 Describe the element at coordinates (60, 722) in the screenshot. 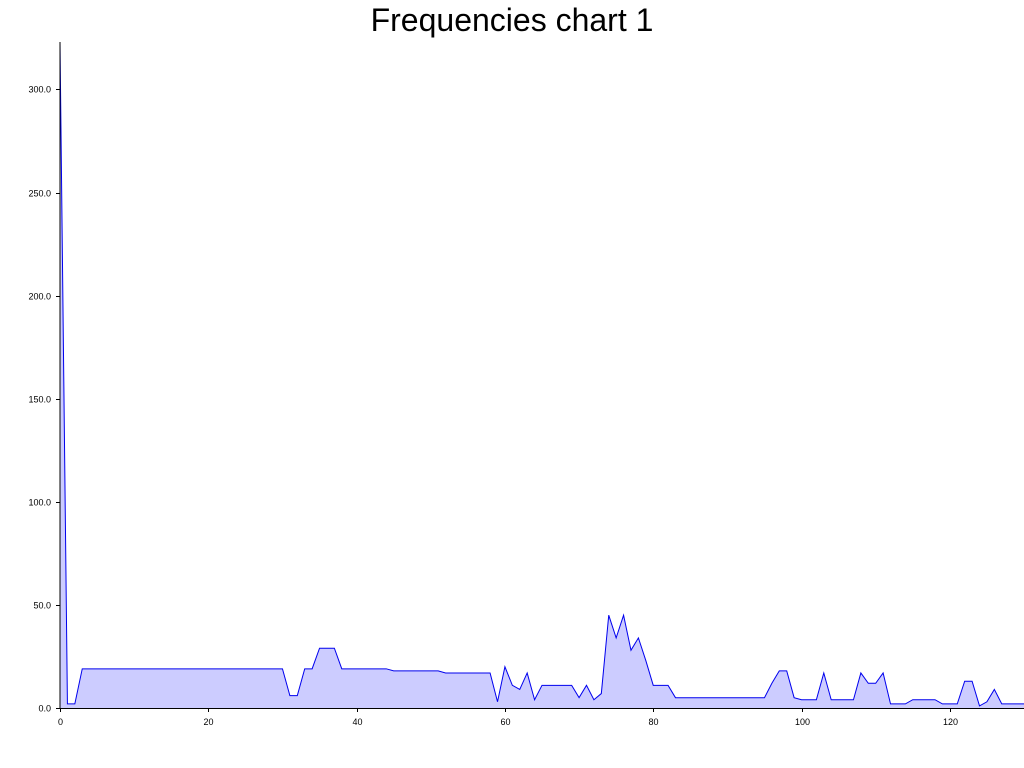

I see `x-tick-label: 0` at that location.